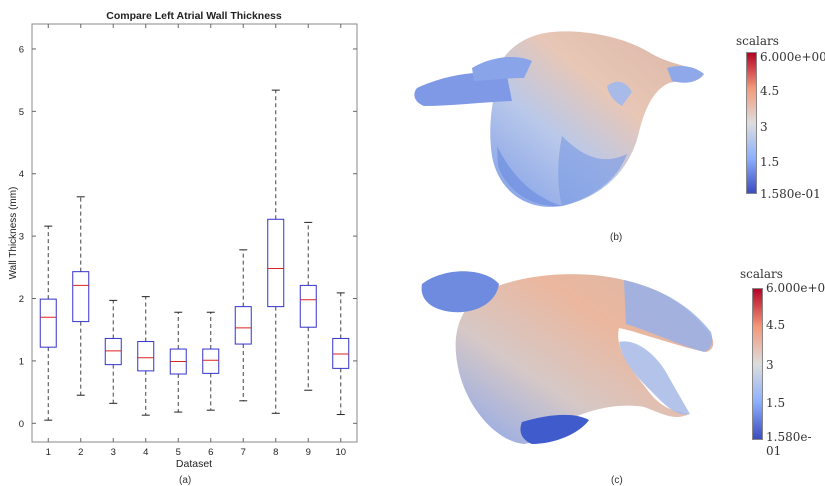 The image size is (825, 486). Describe the element at coordinates (48, 452) in the screenshot. I see `x-tick-label: 1` at that location.